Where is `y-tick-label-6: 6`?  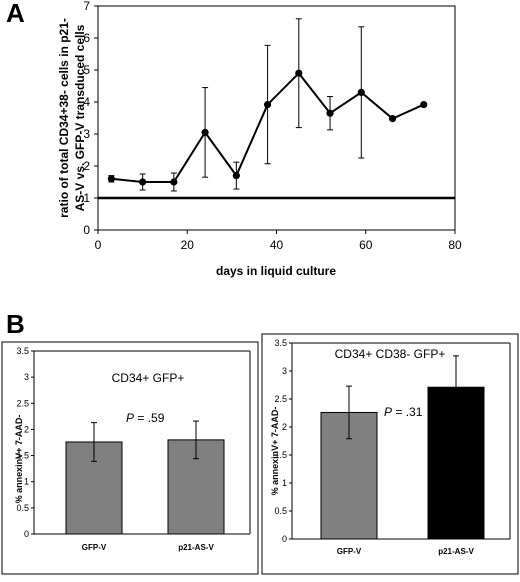
y-tick-label-6: 6 is located at coordinates (86, 38).